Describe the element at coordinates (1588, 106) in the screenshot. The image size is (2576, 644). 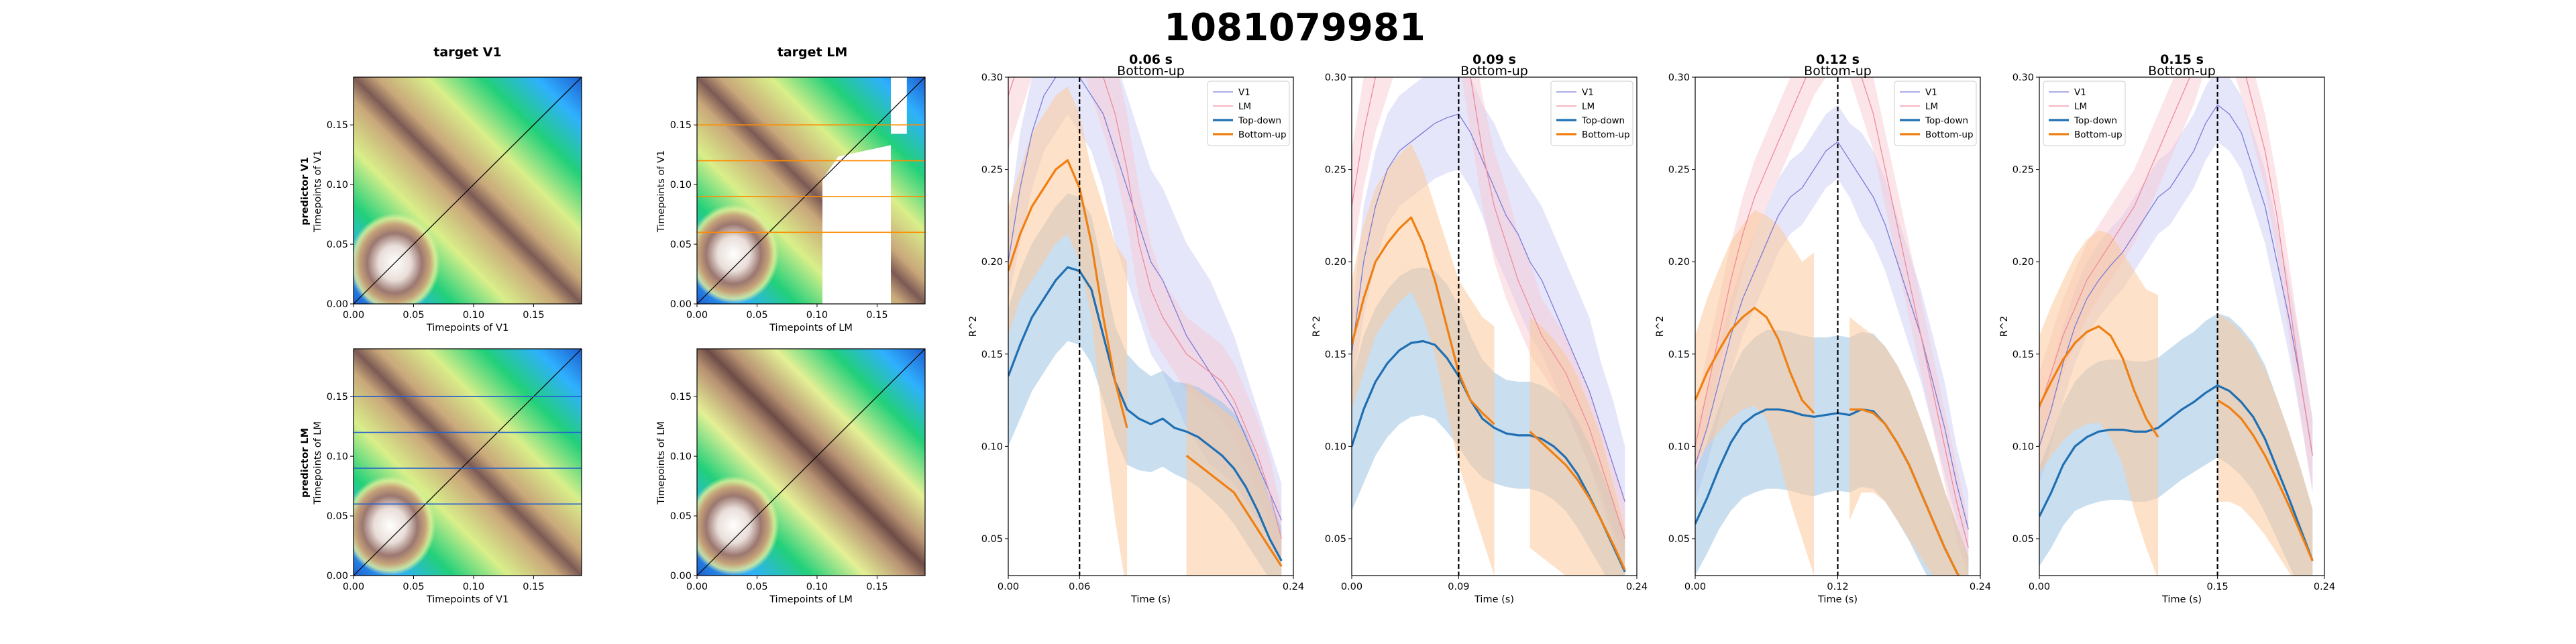
I see `legend-label: LM` at that location.